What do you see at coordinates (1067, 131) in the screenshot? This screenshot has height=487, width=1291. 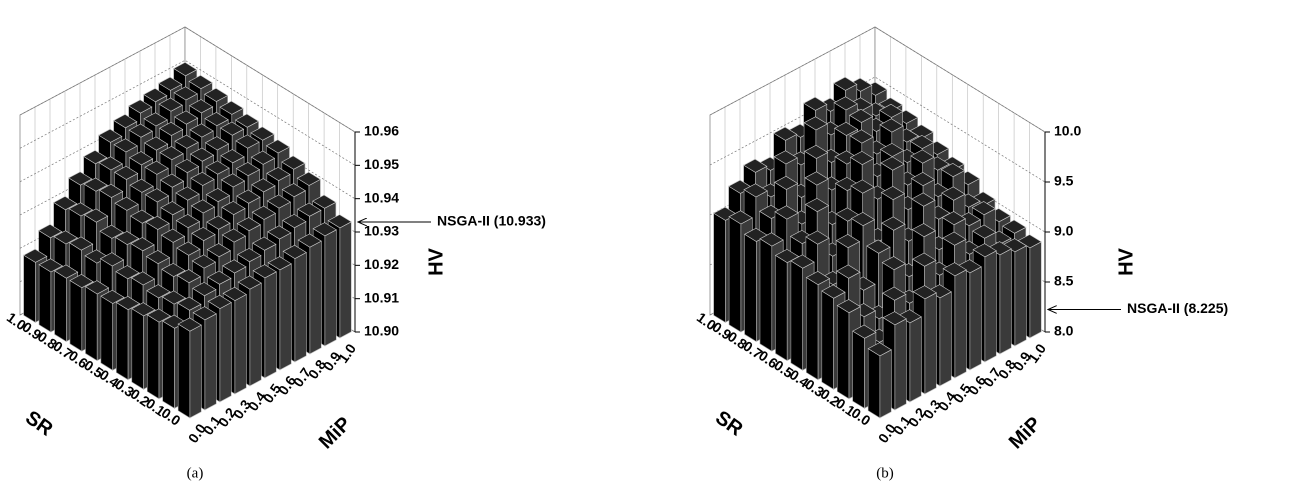 I see `z-tick-label: 10.0` at bounding box center [1067, 131].